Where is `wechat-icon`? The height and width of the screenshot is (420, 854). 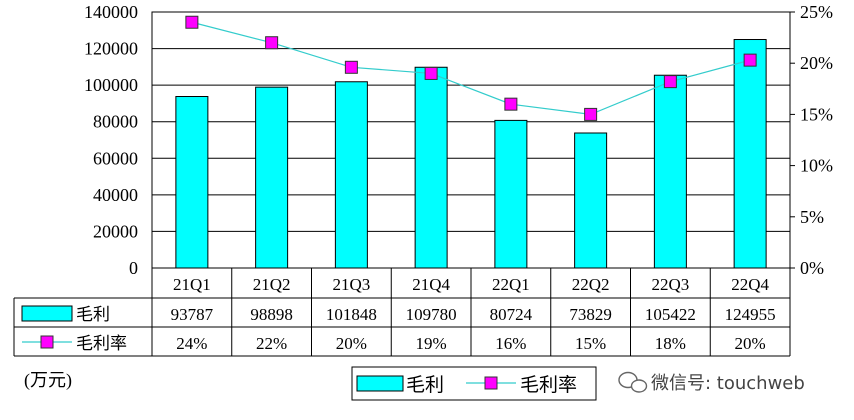 wechat-icon is located at coordinates (633, 382).